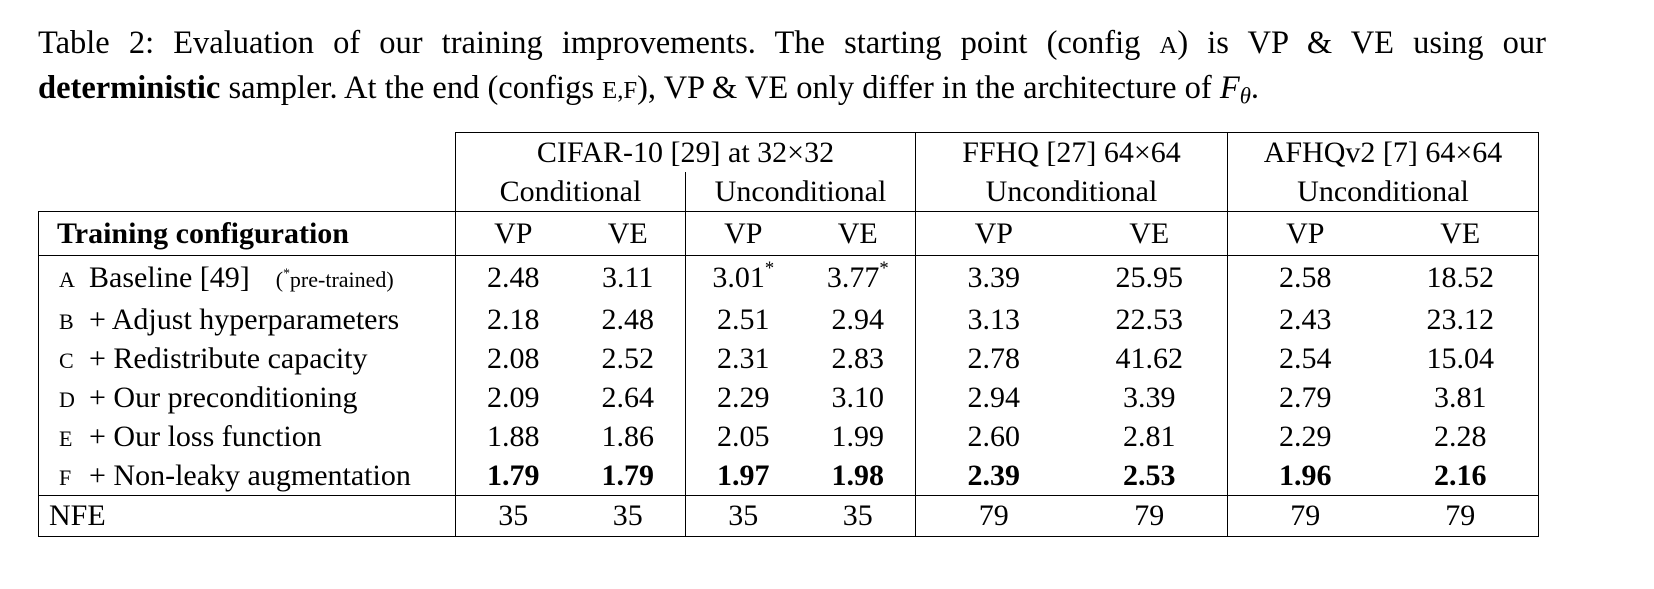 The image size is (1654, 589). I want to click on value: 2.52, so click(628, 358).